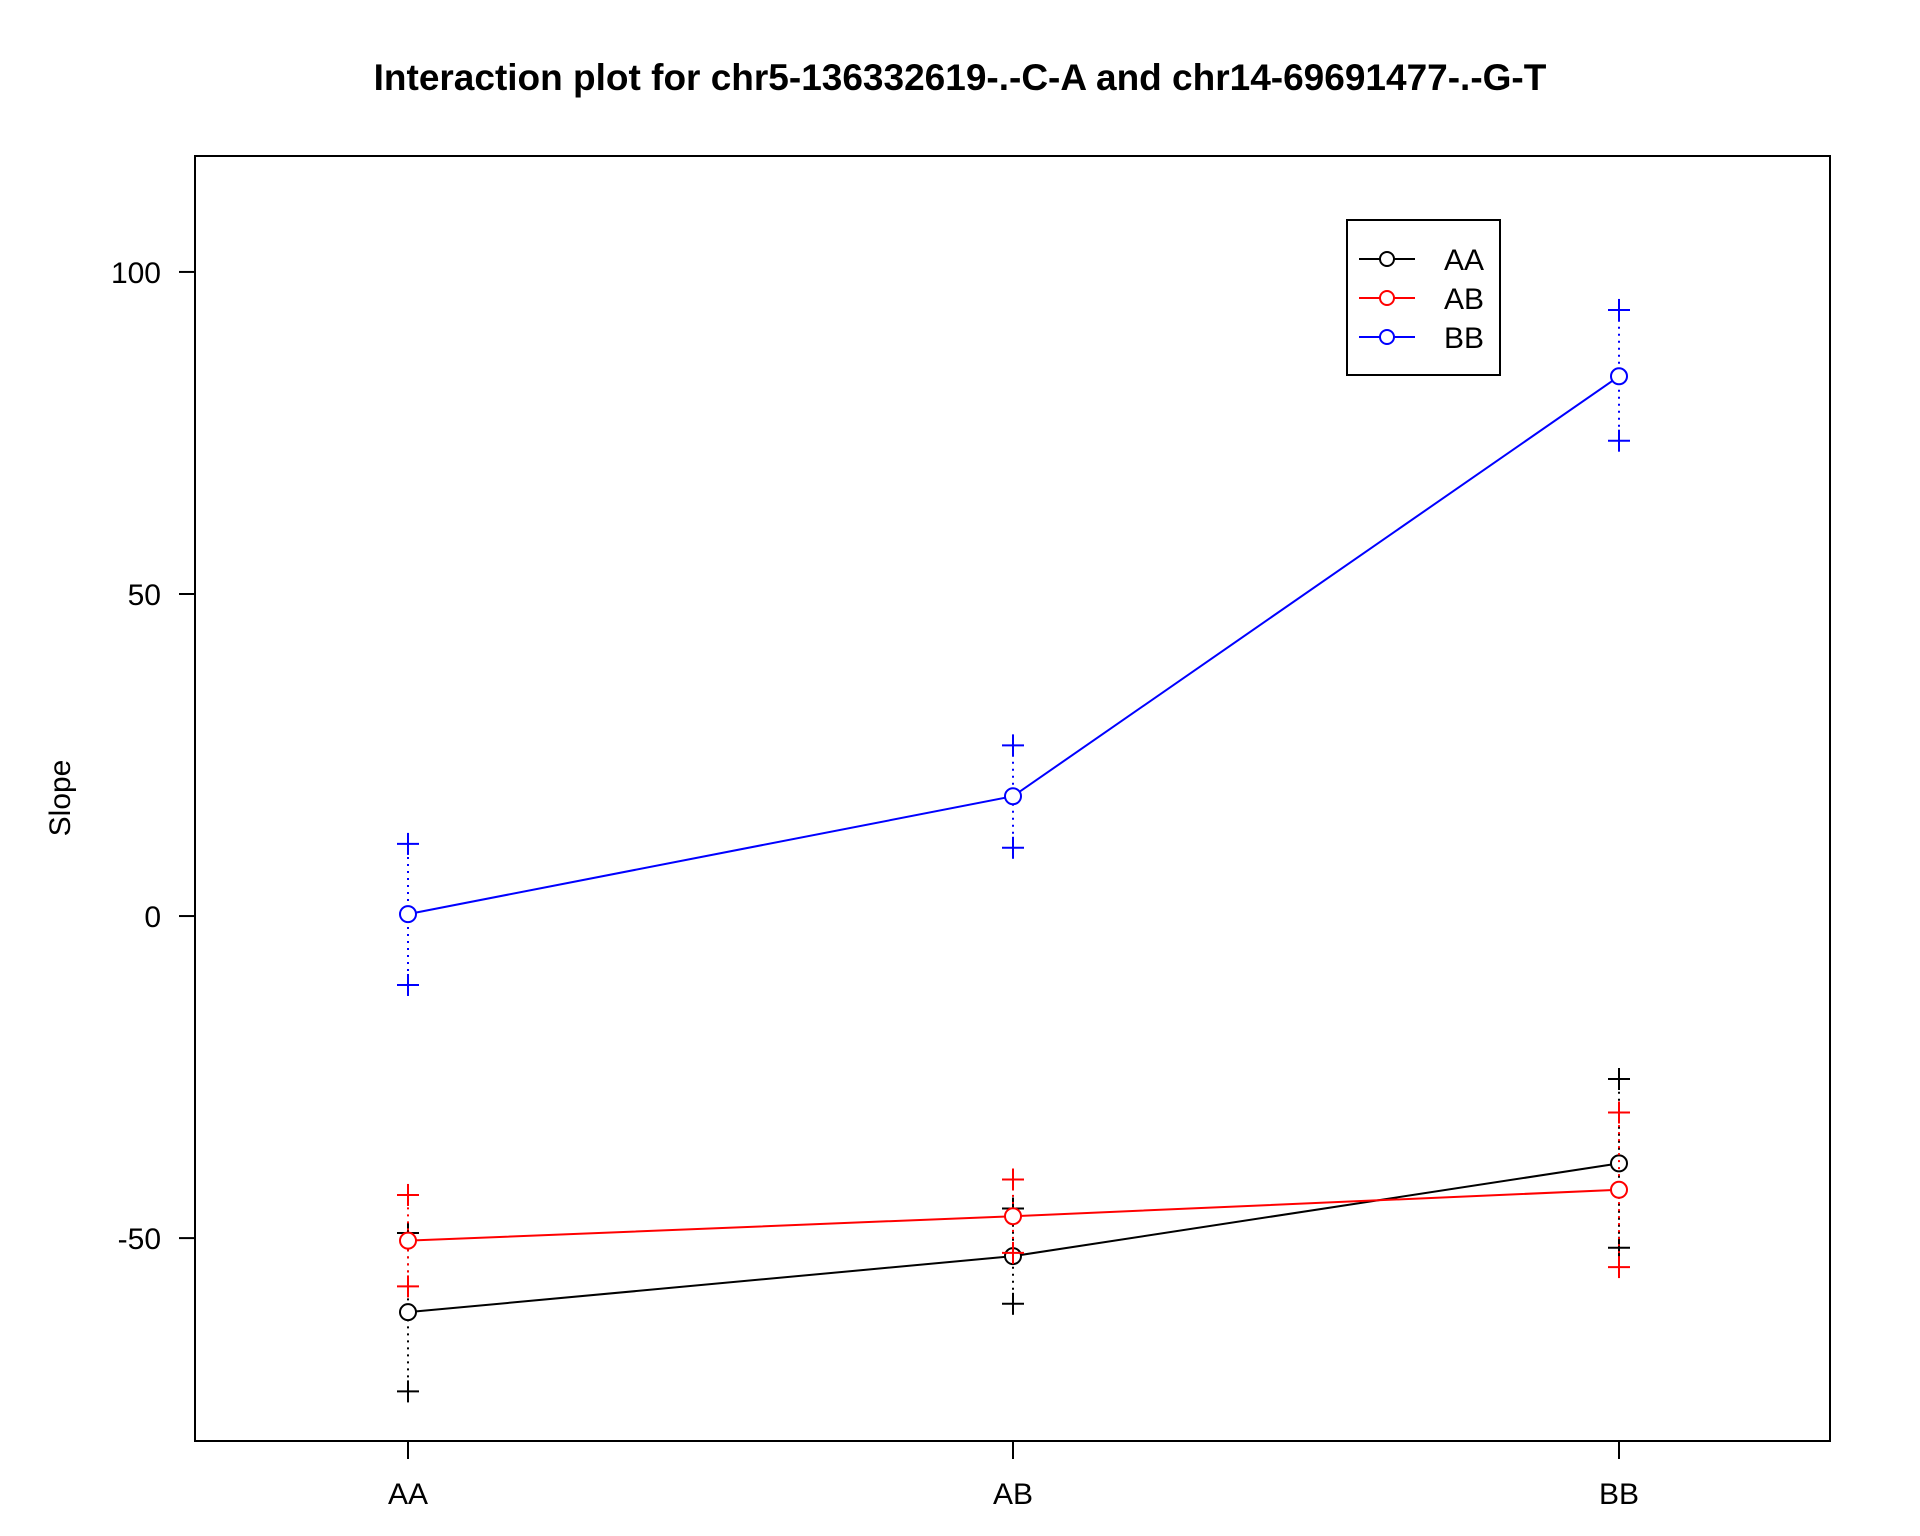  What do you see at coordinates (1619, 1494) in the screenshot?
I see `x-tick-label: BB` at bounding box center [1619, 1494].